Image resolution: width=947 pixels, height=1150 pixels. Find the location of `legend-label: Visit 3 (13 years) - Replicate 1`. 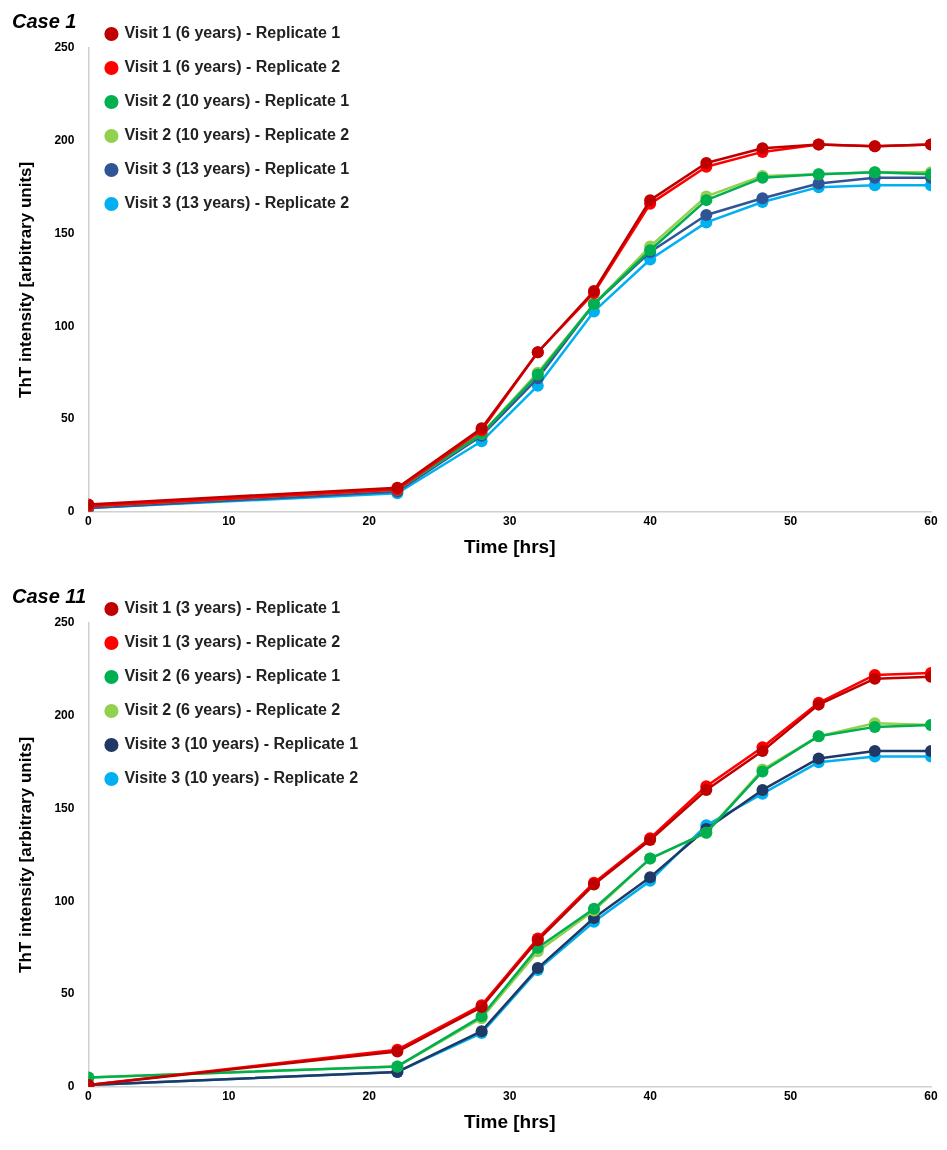

legend-label: Visit 3 (13 years) - Replicate 1 is located at coordinates (237, 169).